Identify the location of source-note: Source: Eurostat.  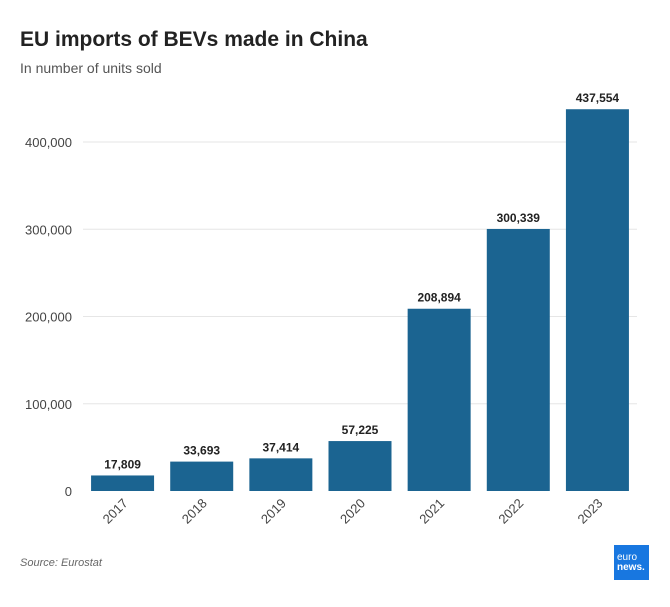
(61, 563).